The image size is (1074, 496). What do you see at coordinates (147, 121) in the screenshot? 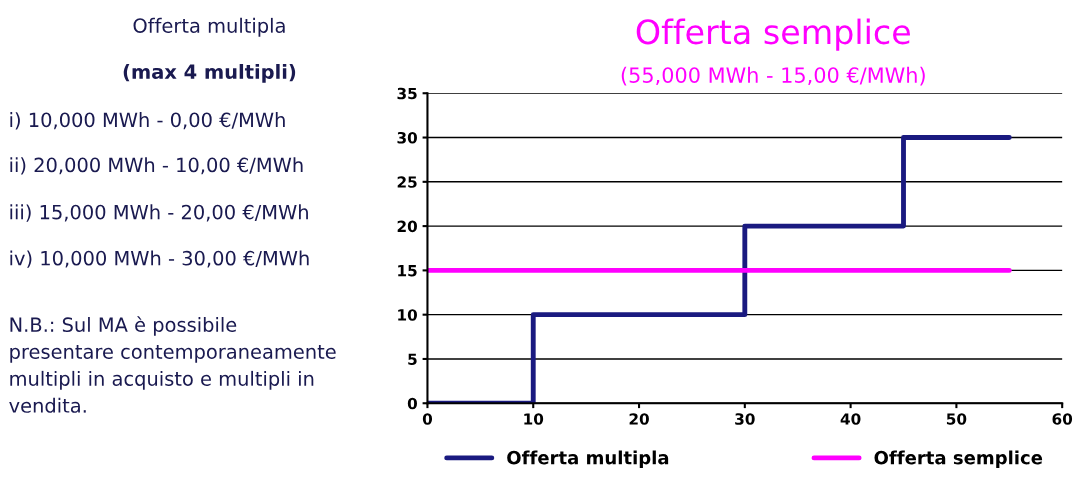
I see `text: i) 10,000 MWh - 0,00 €/MWh` at bounding box center [147, 121].